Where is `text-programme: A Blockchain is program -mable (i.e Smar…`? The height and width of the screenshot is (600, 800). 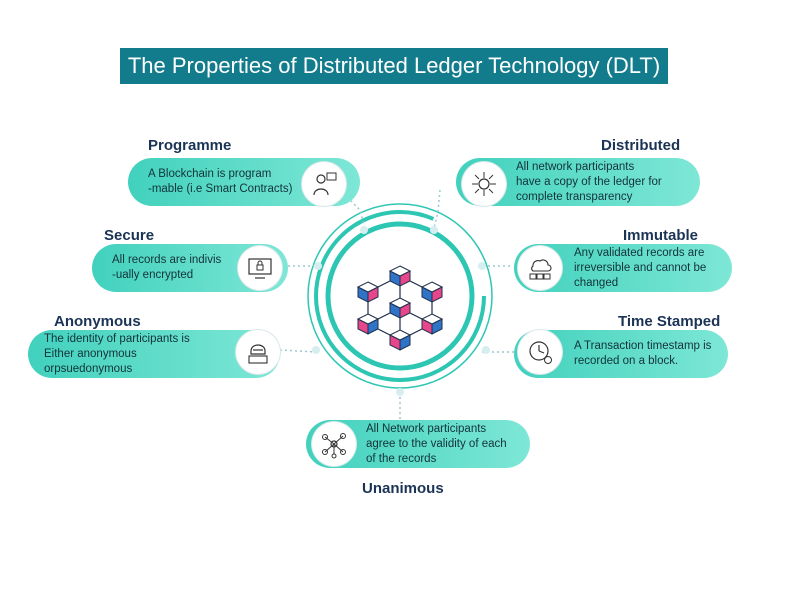 text-programme: A Blockchain is program -mable (i.e Smar… is located at coordinates (220, 181).